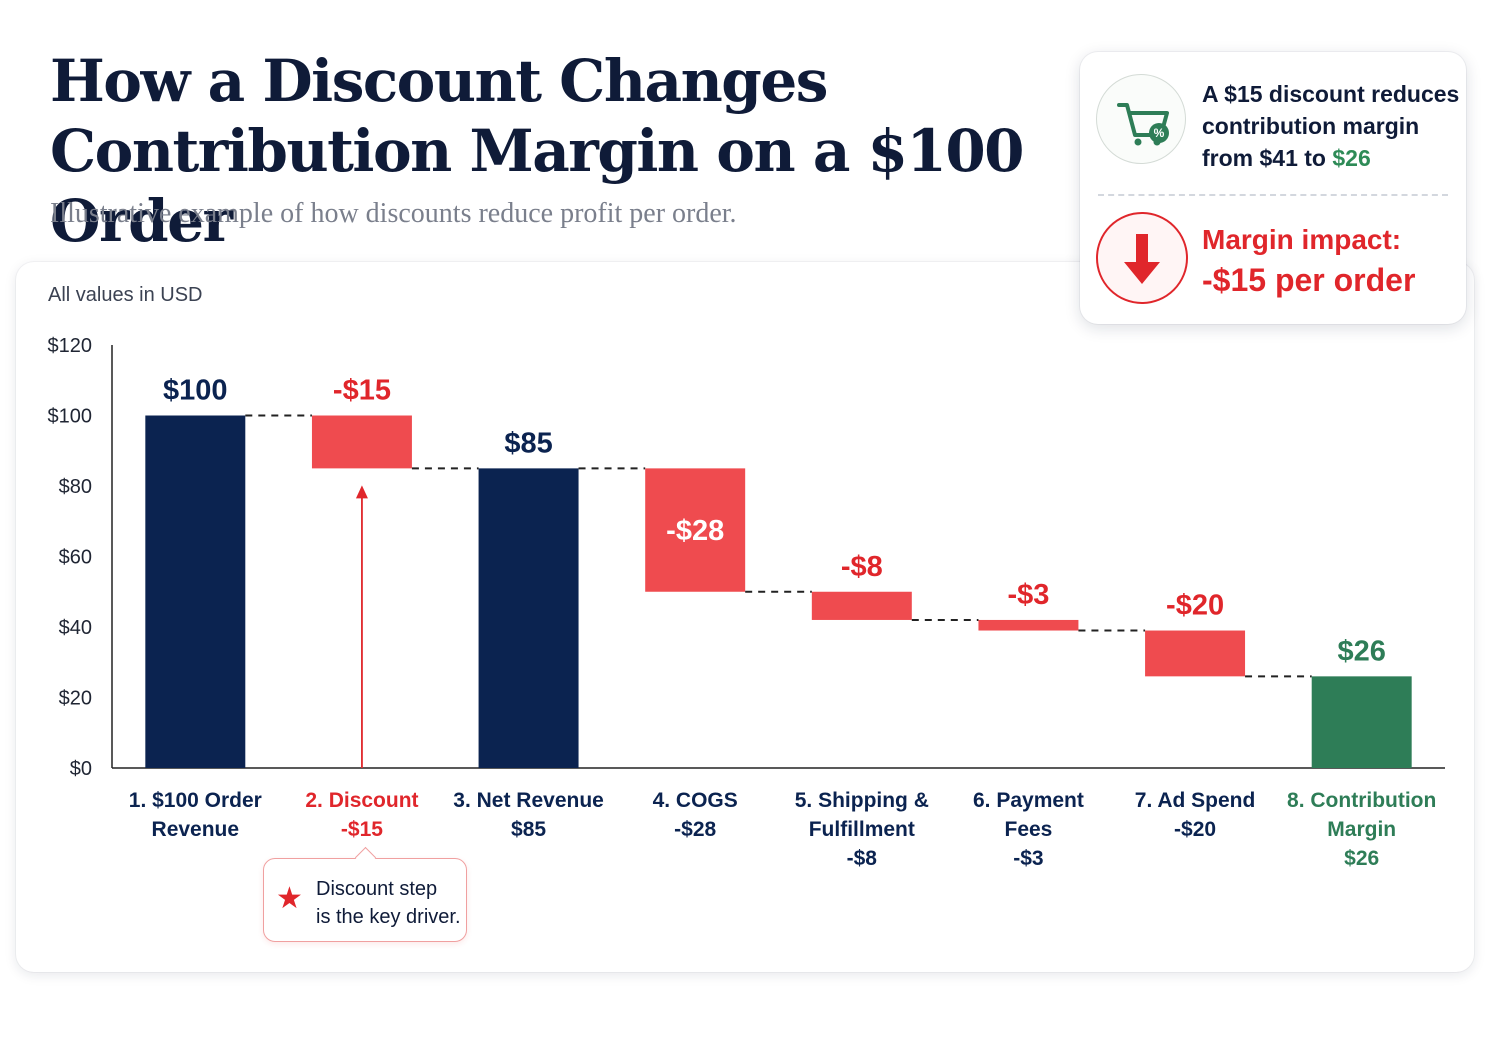 This screenshot has width=1492, height=1054. I want to click on data-label: -$28, so click(695, 531).